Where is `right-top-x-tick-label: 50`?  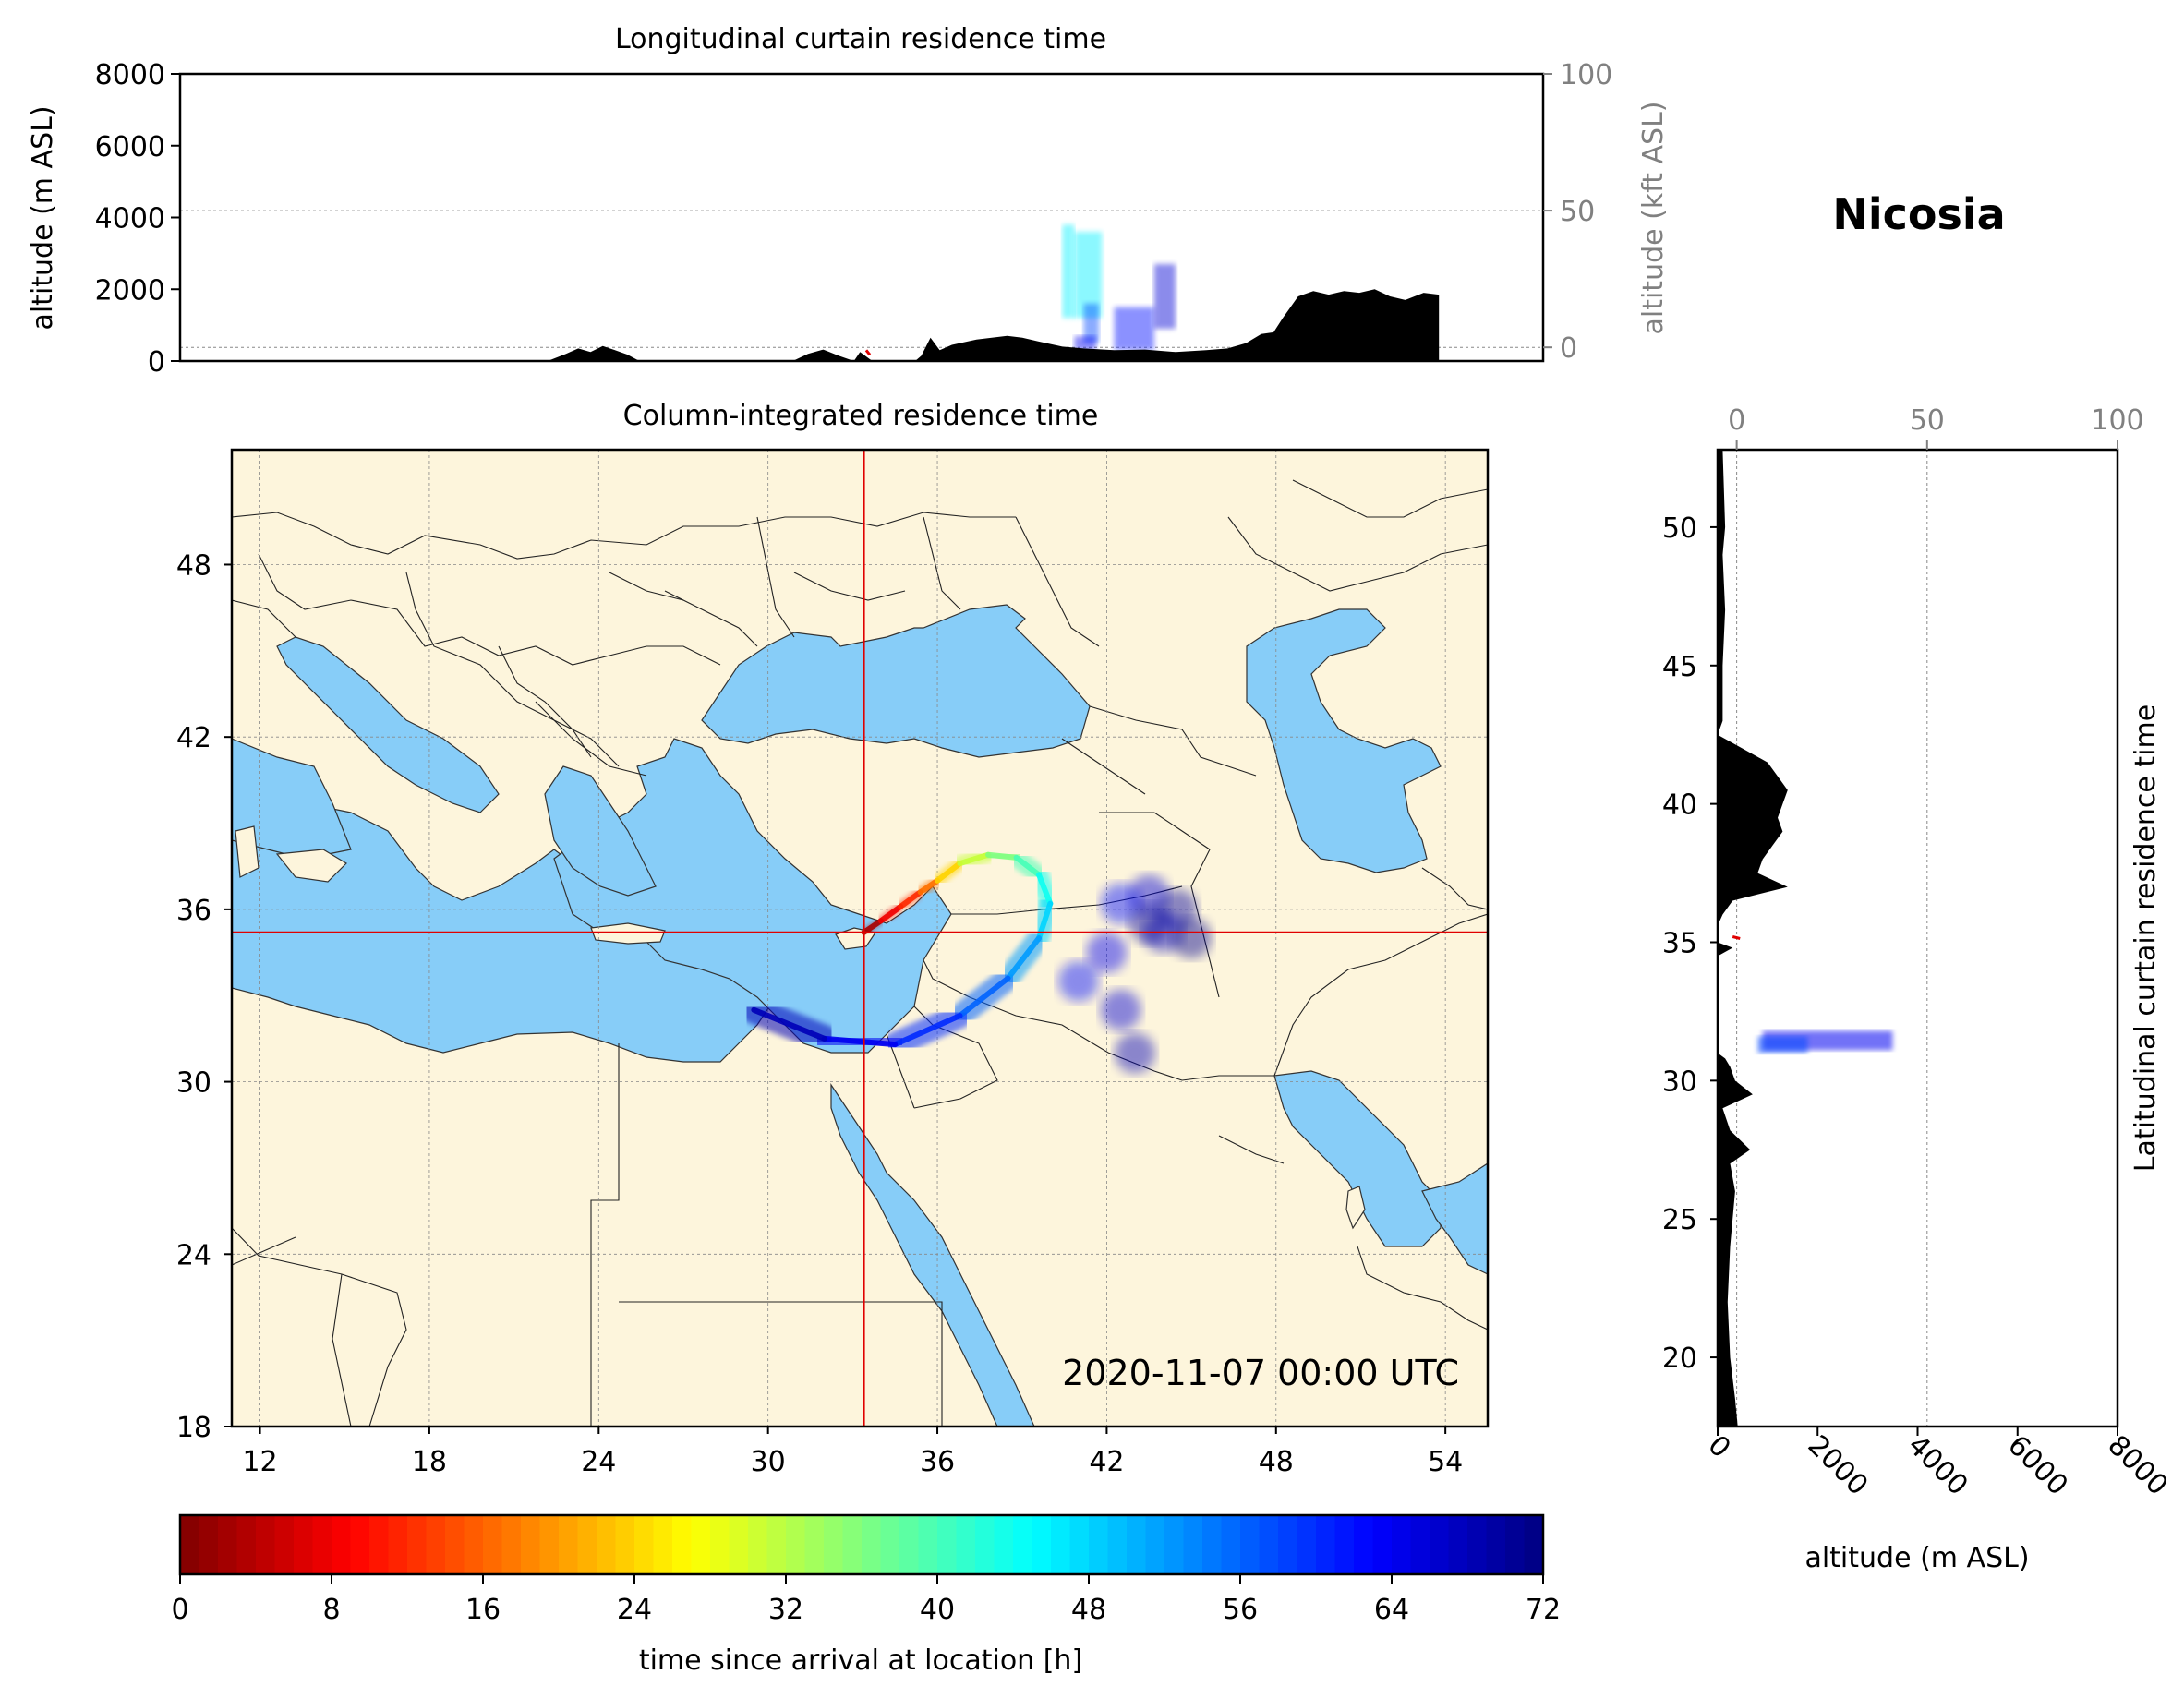
right-top-x-tick-label: 50 is located at coordinates (1927, 420).